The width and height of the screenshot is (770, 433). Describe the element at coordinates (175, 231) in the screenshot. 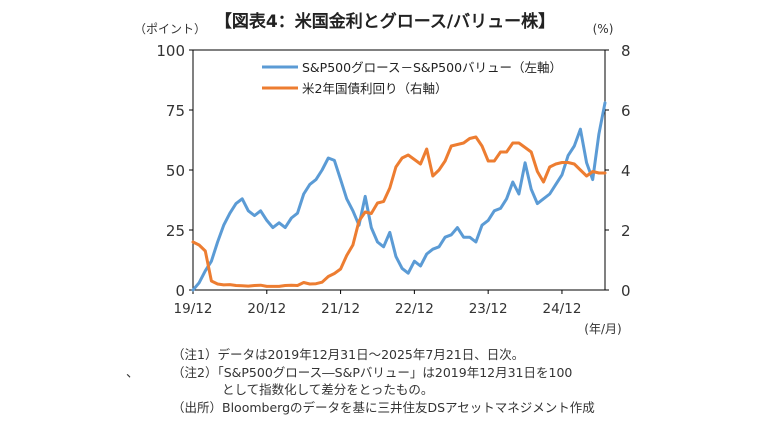

I see `left-tick-label: 25` at that location.